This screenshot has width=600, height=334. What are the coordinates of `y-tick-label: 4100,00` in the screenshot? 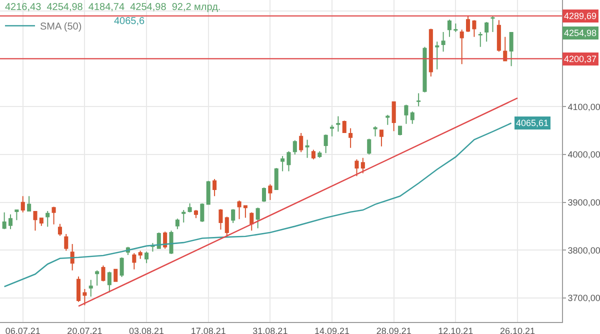 It's located at (584, 107).